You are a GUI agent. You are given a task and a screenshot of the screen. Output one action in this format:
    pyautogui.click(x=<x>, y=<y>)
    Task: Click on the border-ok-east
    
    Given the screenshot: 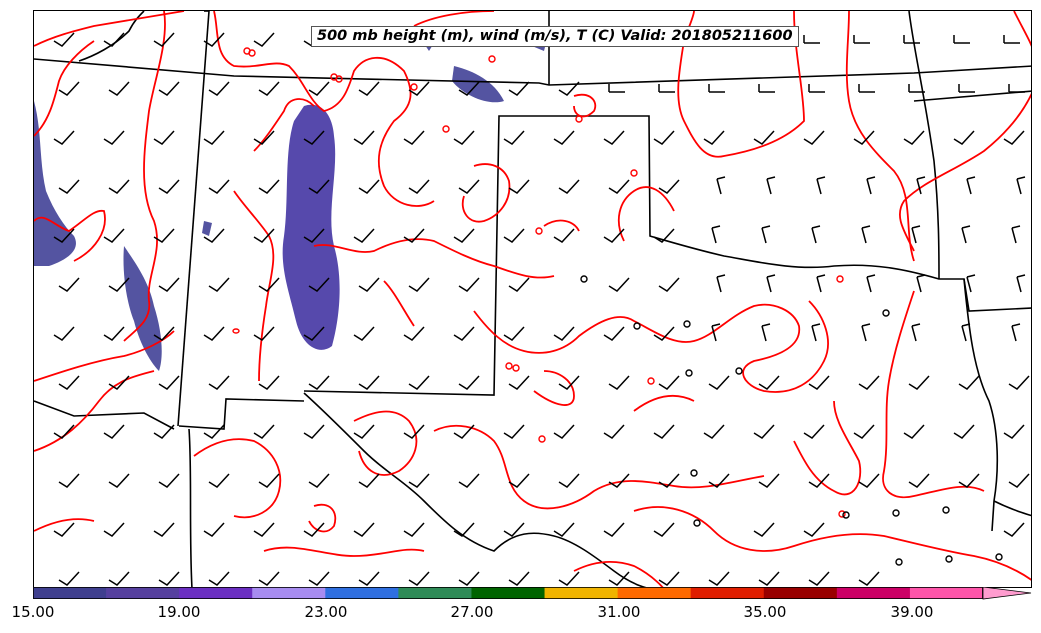 What is the action you would take?
    pyautogui.click(x=924, y=145)
    